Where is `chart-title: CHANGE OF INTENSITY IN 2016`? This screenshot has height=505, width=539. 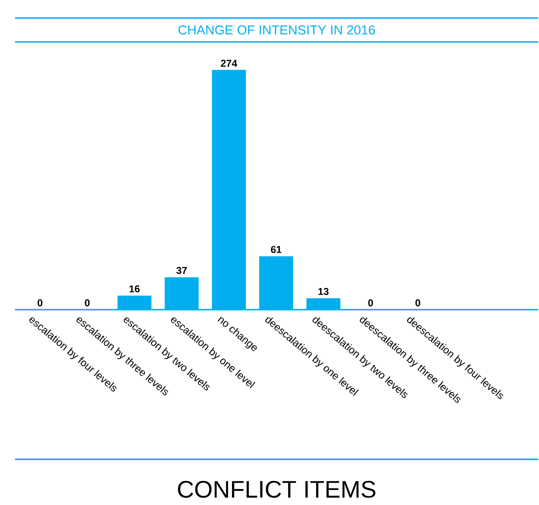 chart-title: CHANGE OF INTENSITY IN 2016 is located at coordinates (276, 29).